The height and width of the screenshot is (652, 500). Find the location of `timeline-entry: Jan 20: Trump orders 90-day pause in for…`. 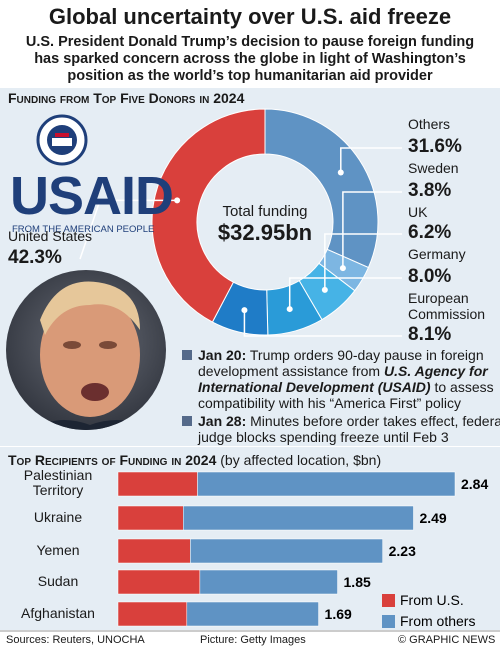

timeline-entry: Jan 20: Trump orders 90-day pause in for… is located at coordinates (340, 379).